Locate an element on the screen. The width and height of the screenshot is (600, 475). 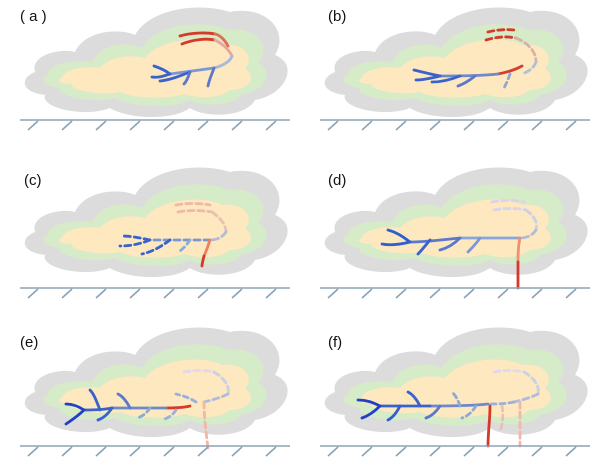
panel-a-diagram is located at coordinates (155, 69).